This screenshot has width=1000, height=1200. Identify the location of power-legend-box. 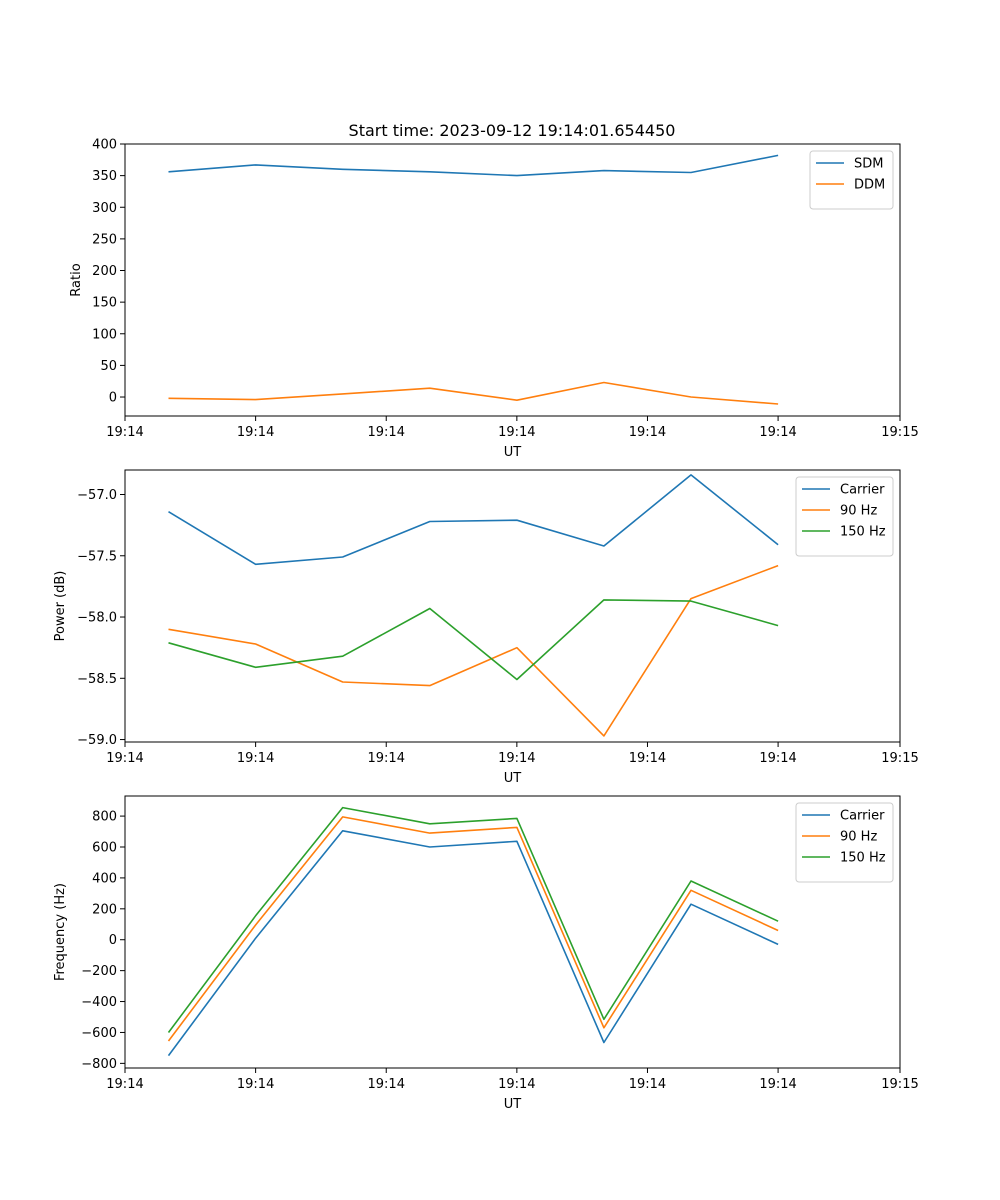
(844, 516).